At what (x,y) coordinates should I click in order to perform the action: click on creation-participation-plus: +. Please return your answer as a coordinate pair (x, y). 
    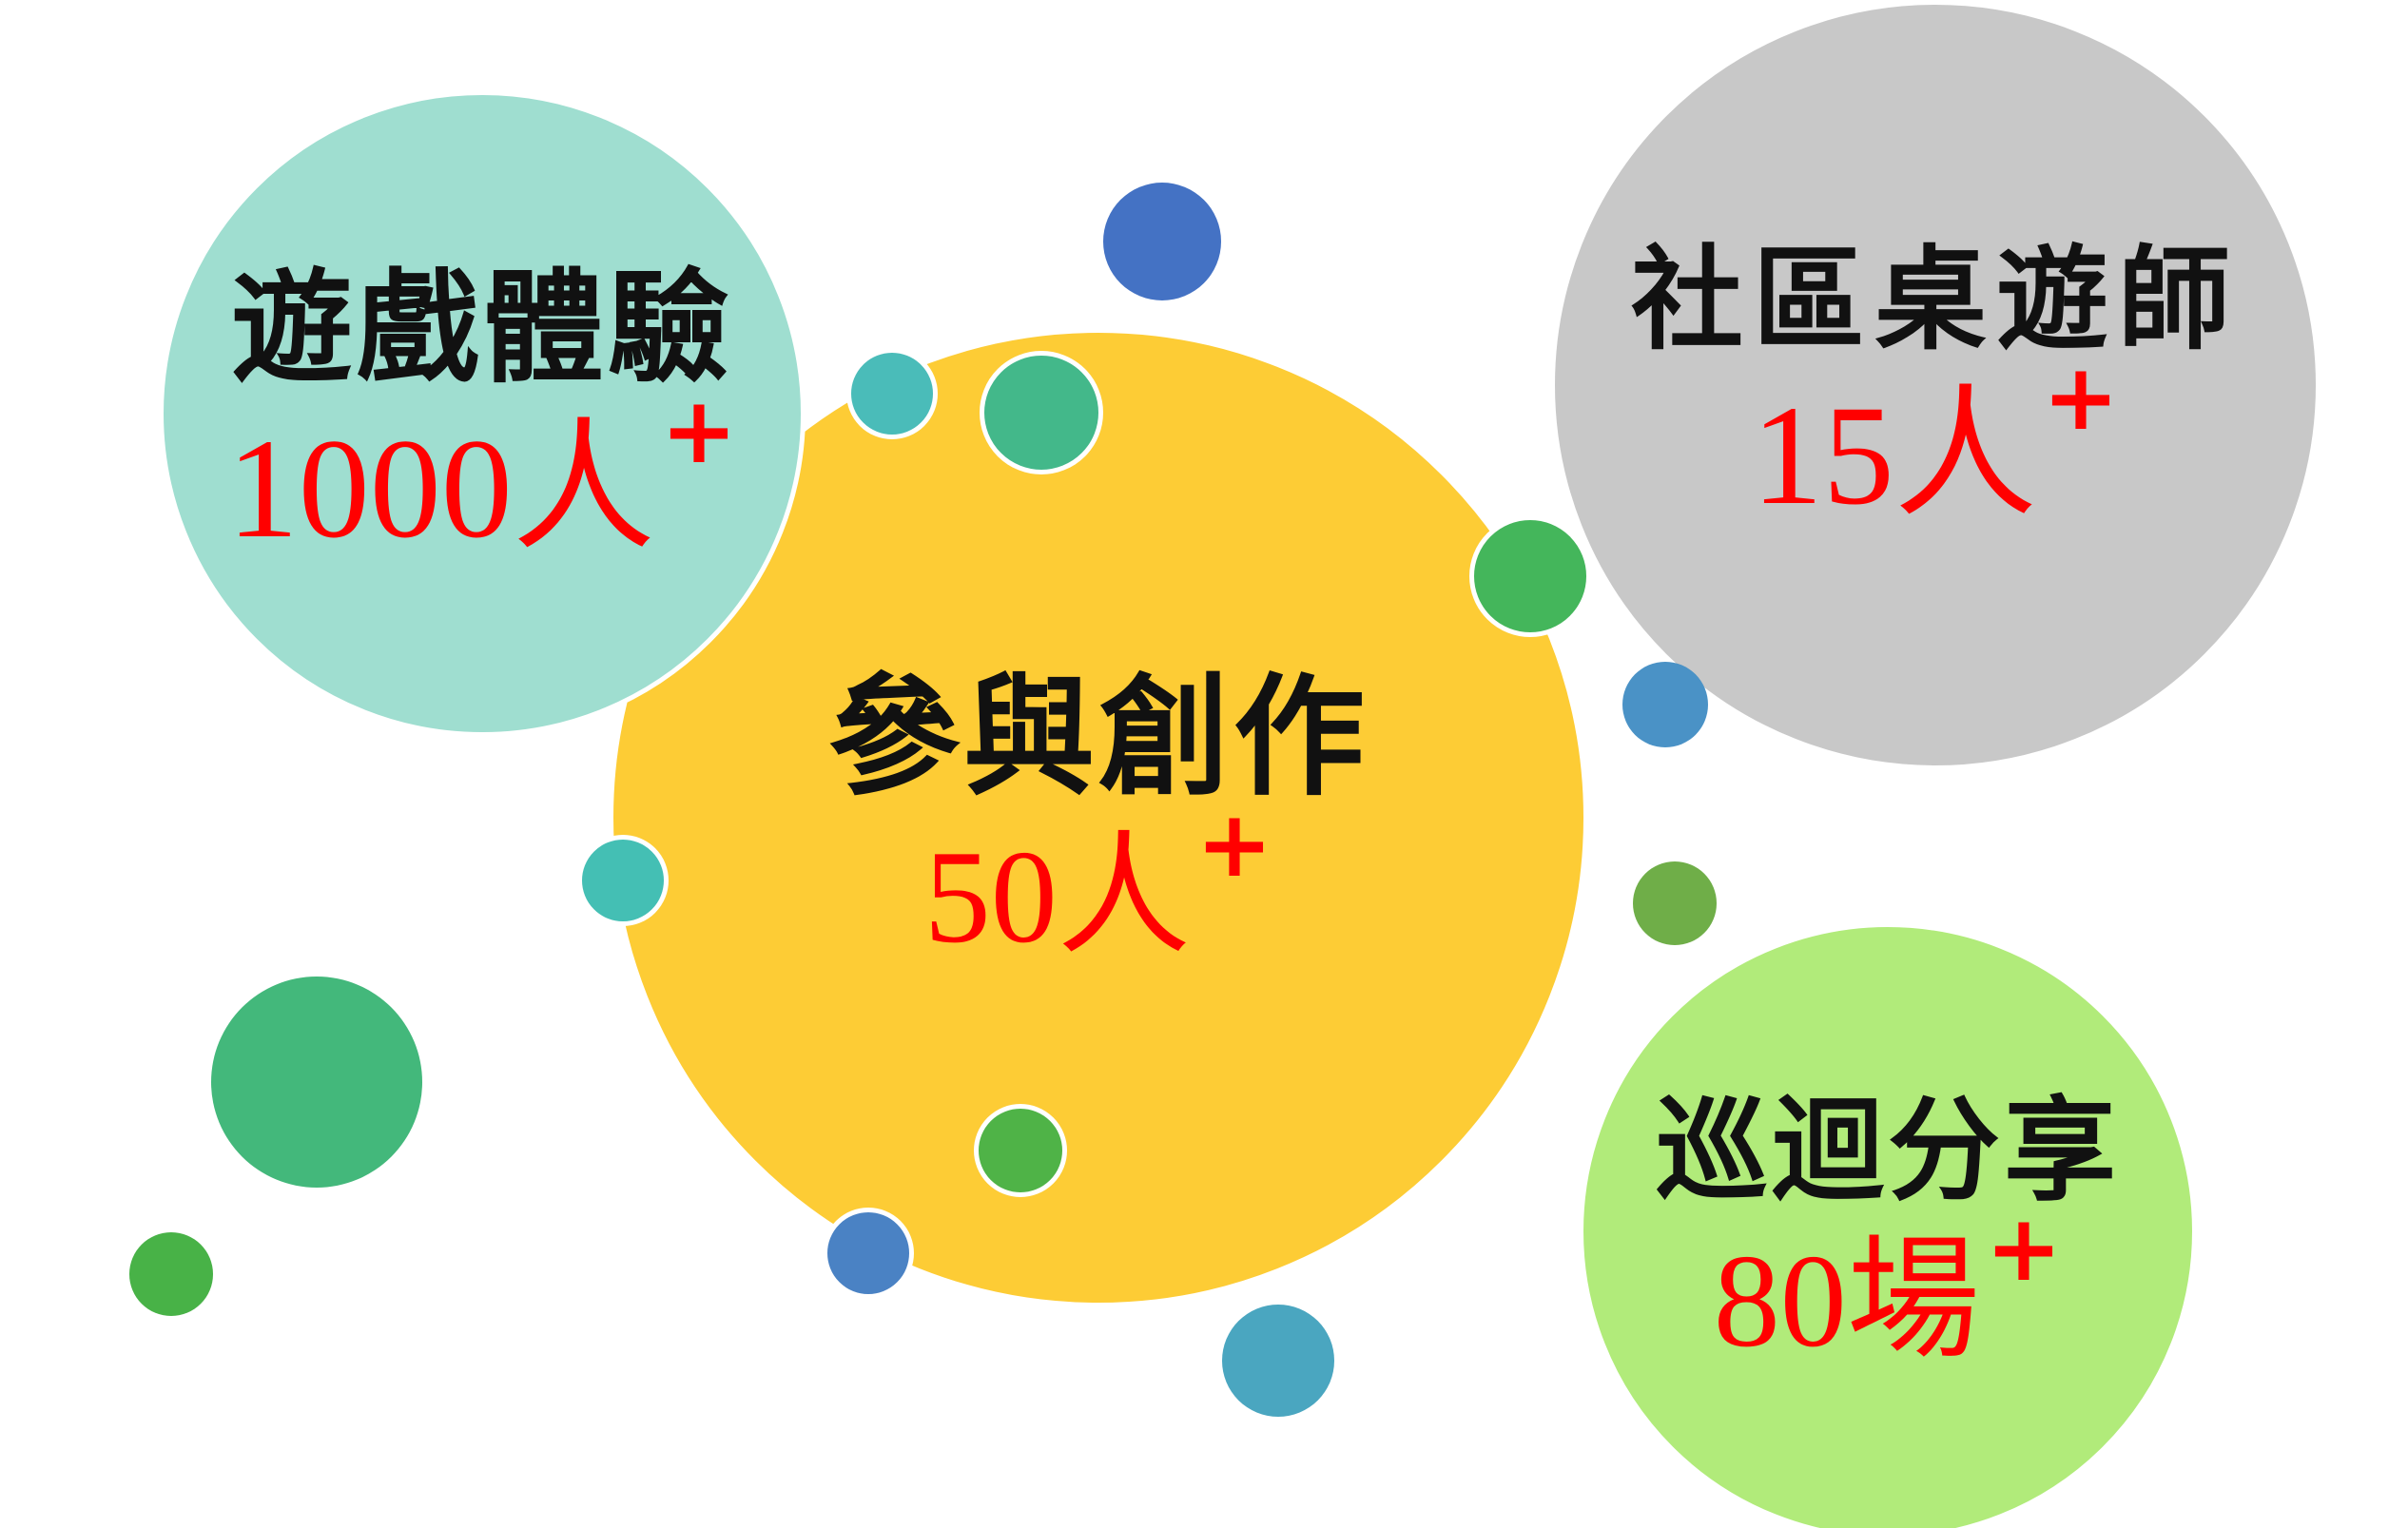
    Looking at the image, I should click on (1234, 844).